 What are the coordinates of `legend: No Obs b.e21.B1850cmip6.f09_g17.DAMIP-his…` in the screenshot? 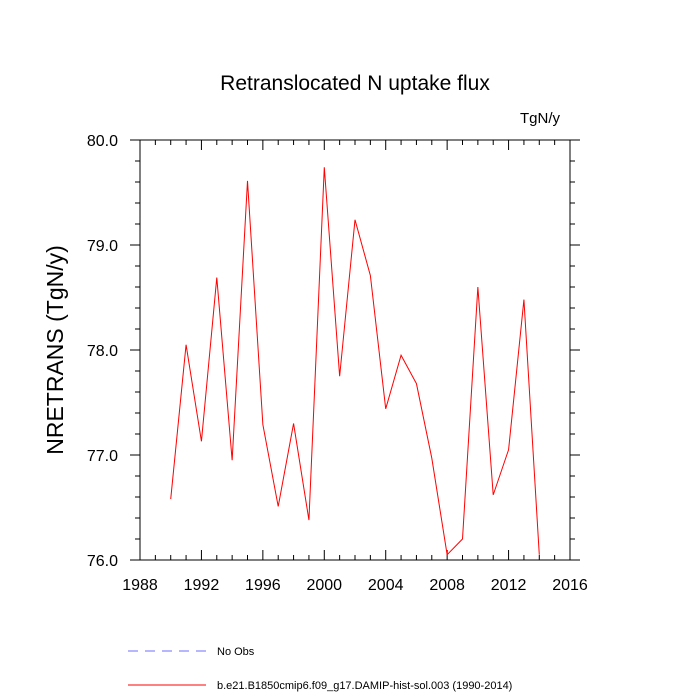 It's located at (320, 669).